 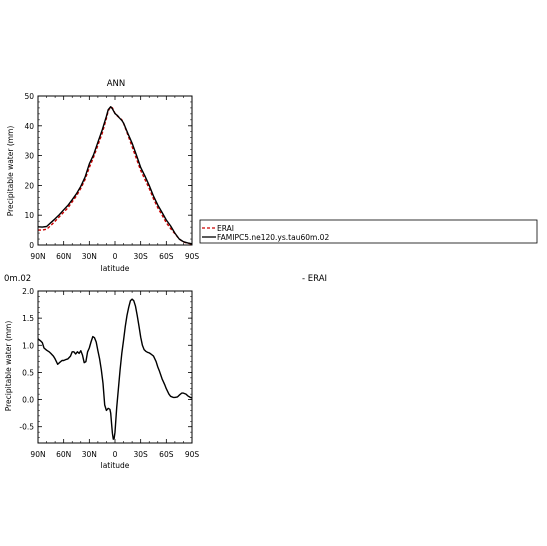 What do you see at coordinates (29, 96) in the screenshot?
I see `y-tick-label: 50` at bounding box center [29, 96].